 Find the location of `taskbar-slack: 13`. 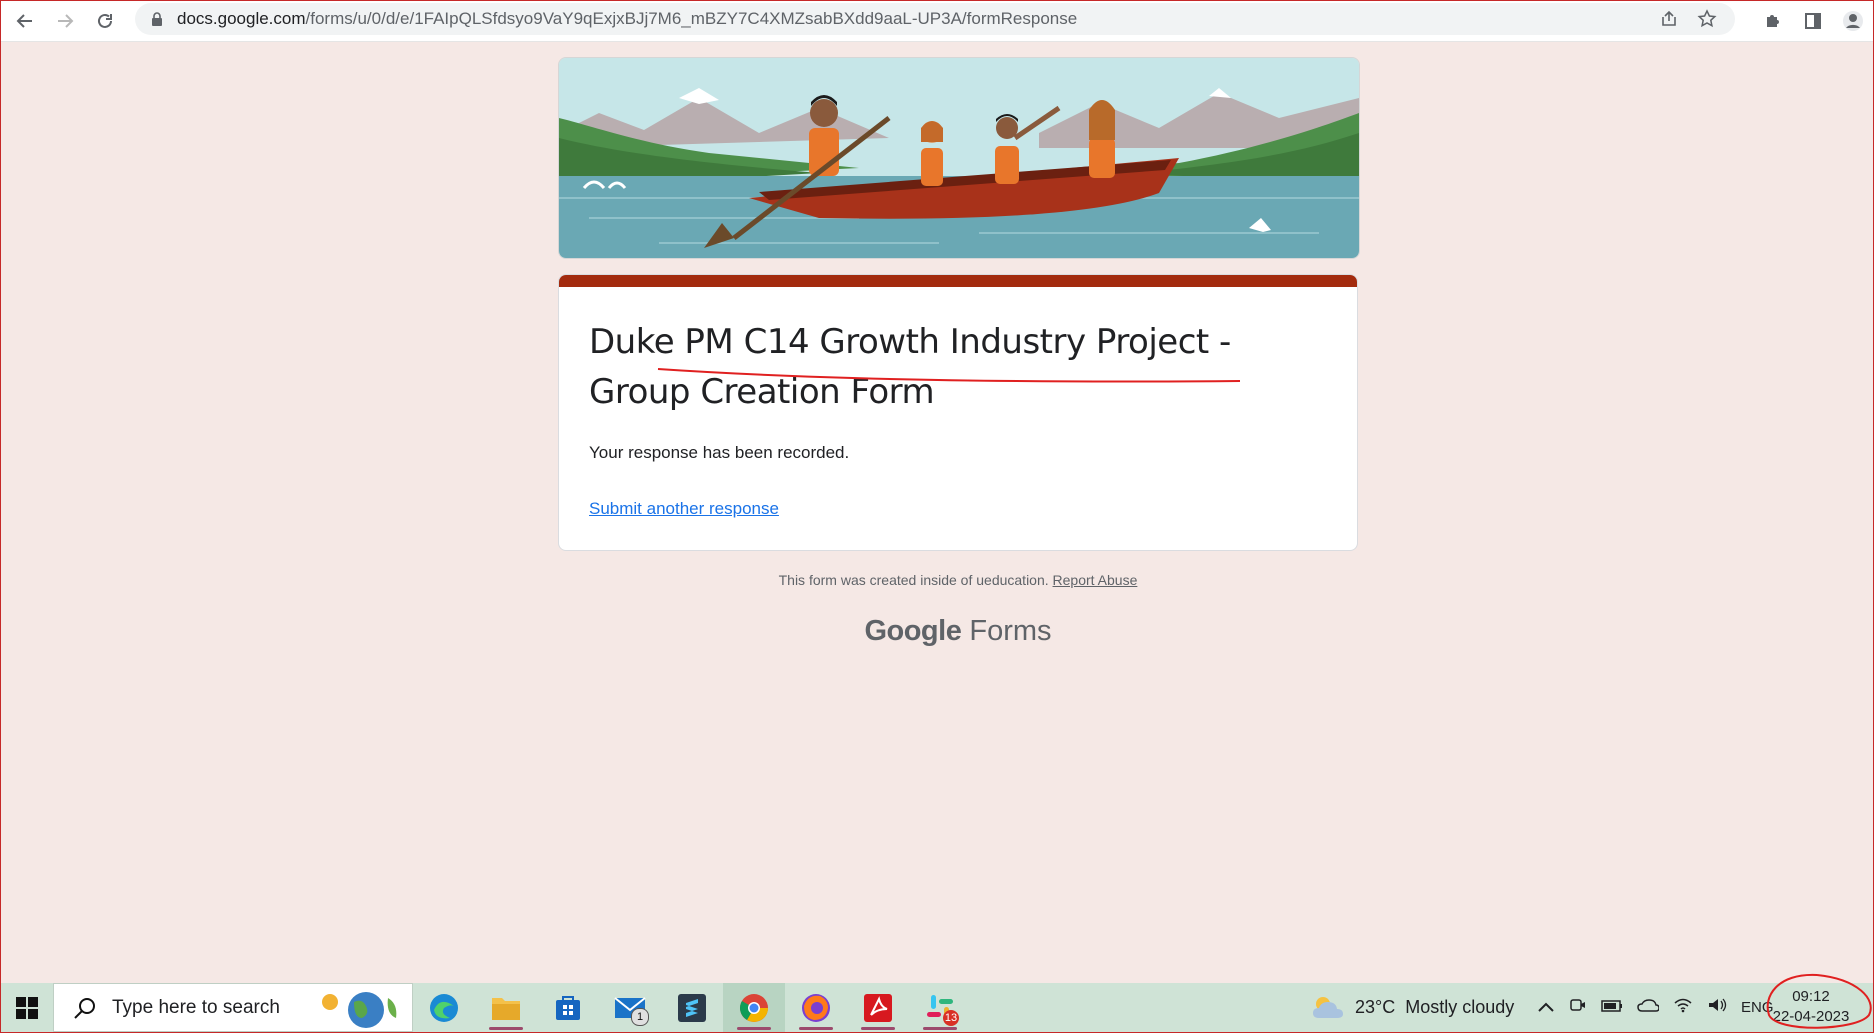

taskbar-slack: 13 is located at coordinates (940, 1007).